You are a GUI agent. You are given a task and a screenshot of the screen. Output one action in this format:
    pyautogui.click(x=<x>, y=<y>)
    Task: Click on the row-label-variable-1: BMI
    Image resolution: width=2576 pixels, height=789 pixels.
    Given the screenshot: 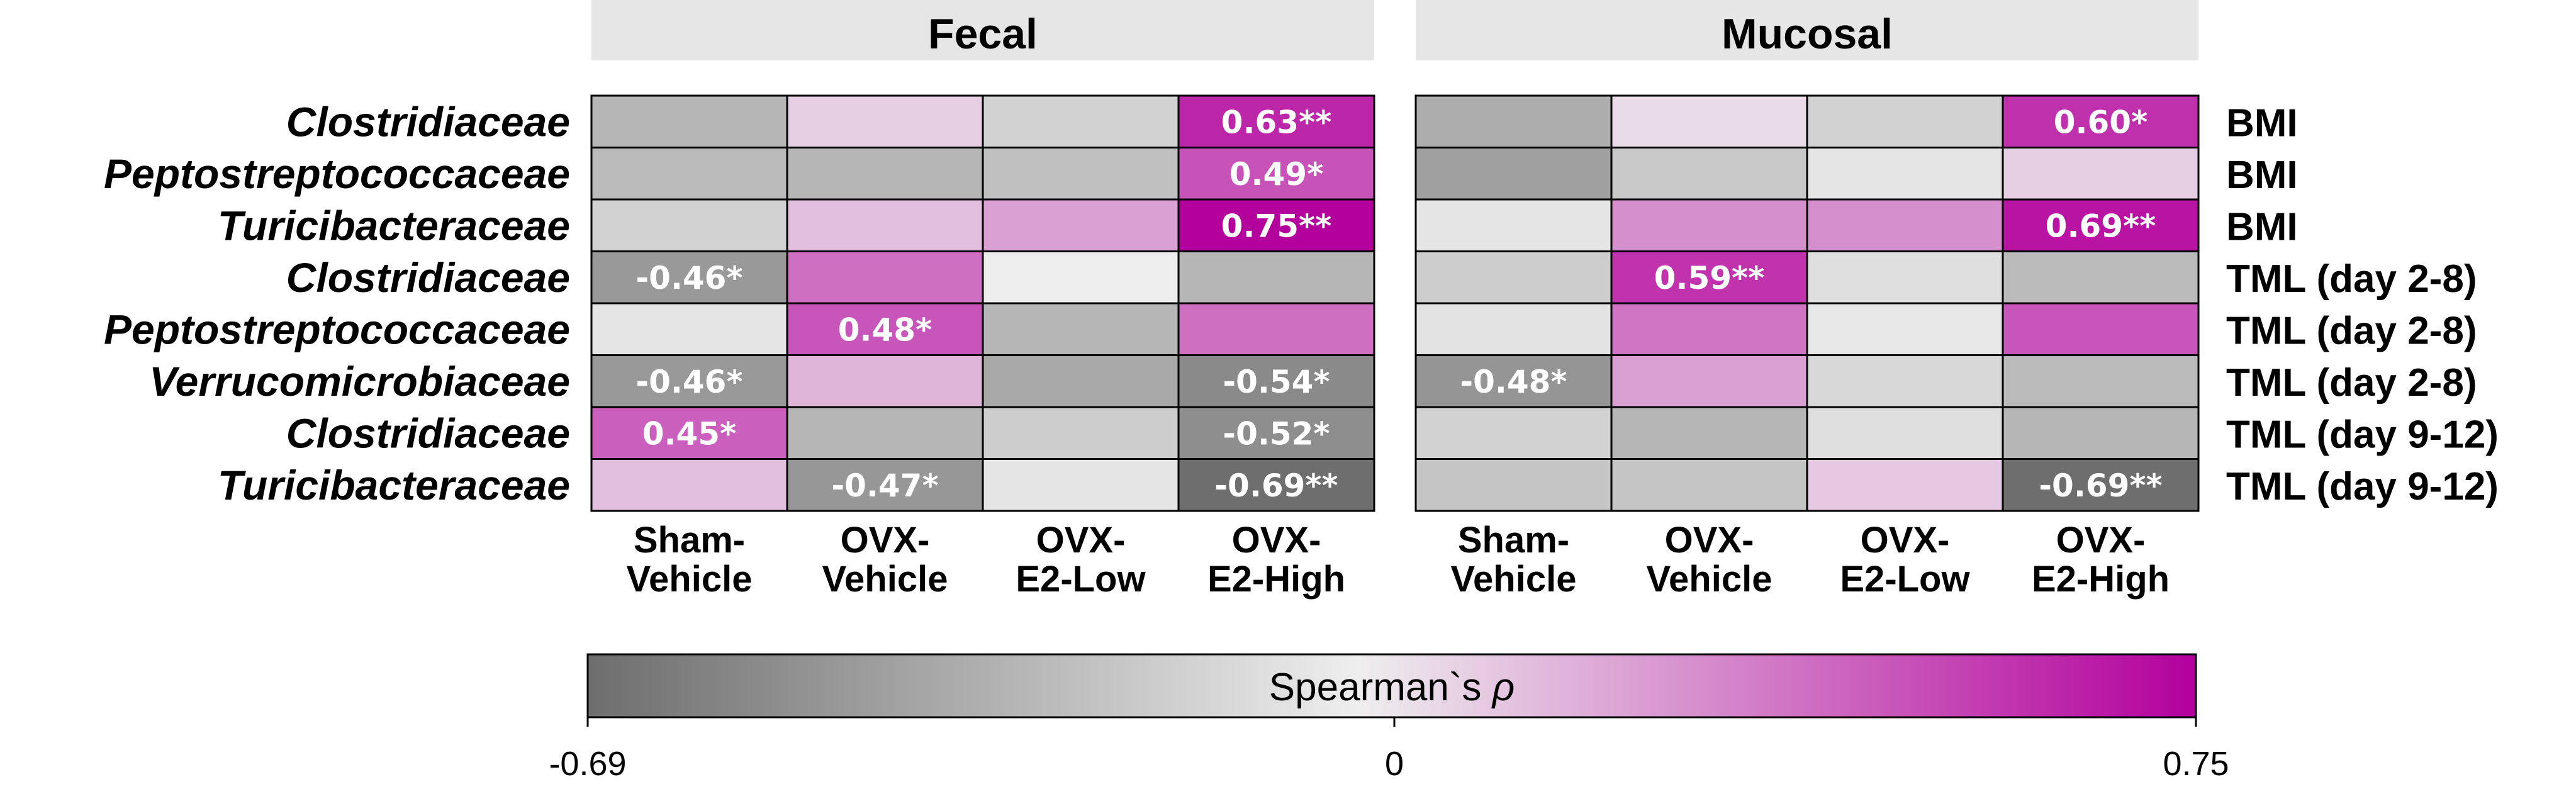 What is the action you would take?
    pyautogui.click(x=2262, y=176)
    